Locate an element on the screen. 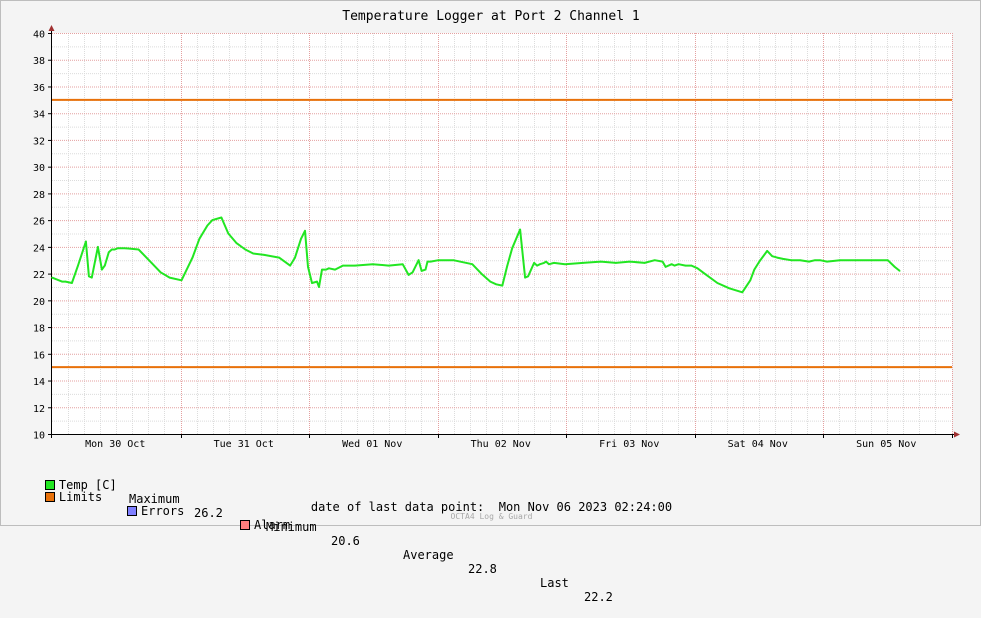 The image size is (981, 618). y-tick-label: 28 is located at coordinates (39, 195).